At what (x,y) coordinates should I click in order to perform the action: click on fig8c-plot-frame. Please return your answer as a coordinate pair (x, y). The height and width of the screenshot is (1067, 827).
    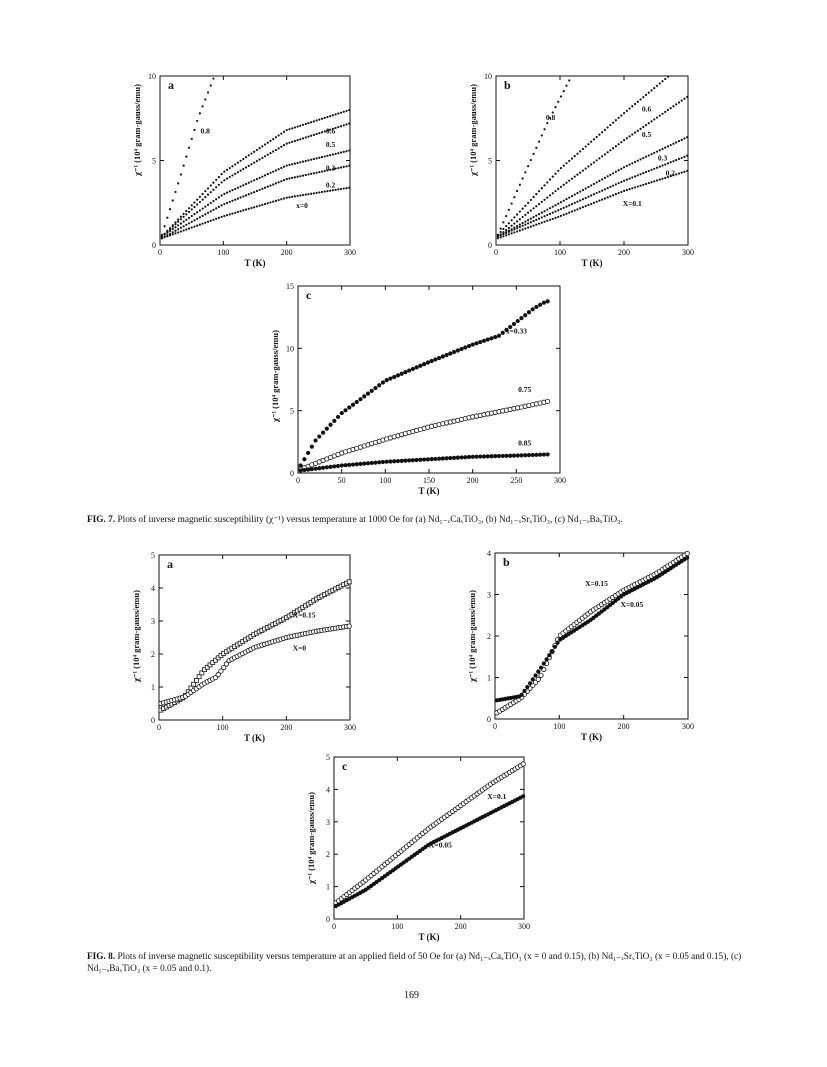
    Looking at the image, I should click on (429, 838).